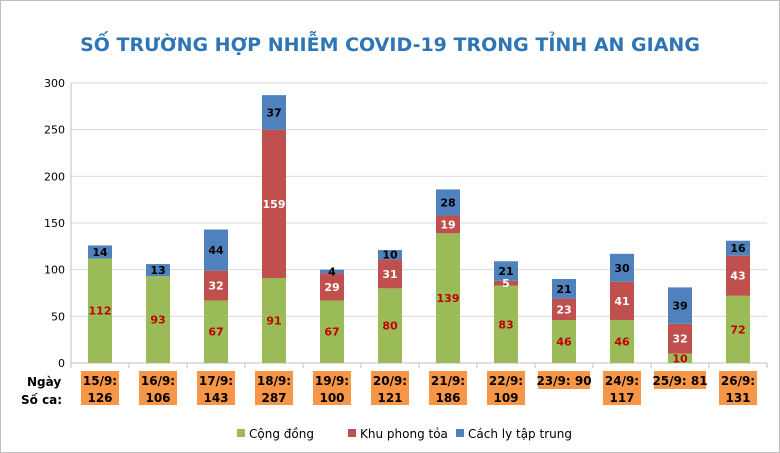 This screenshot has width=780, height=453. What do you see at coordinates (157, 270) in the screenshot?
I see `data-label: 13` at bounding box center [157, 270].